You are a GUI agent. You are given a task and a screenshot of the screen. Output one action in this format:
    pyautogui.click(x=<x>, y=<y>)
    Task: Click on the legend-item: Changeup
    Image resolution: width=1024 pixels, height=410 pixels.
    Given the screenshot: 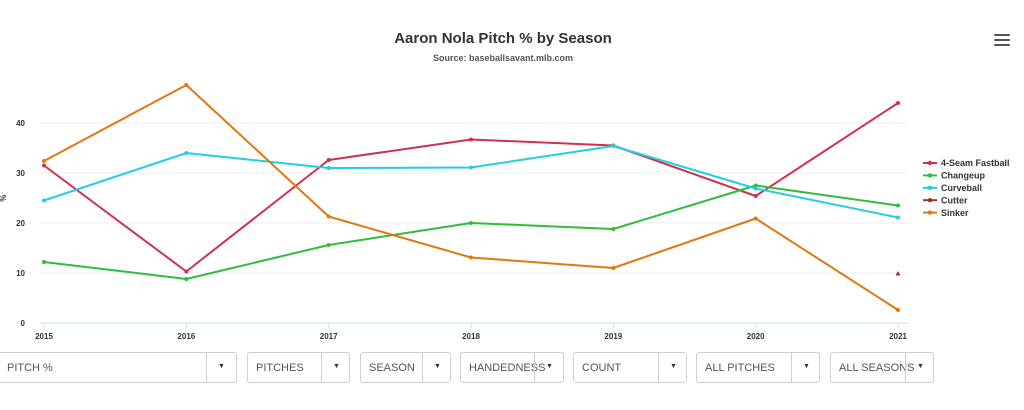 What is the action you would take?
    pyautogui.click(x=954, y=176)
    